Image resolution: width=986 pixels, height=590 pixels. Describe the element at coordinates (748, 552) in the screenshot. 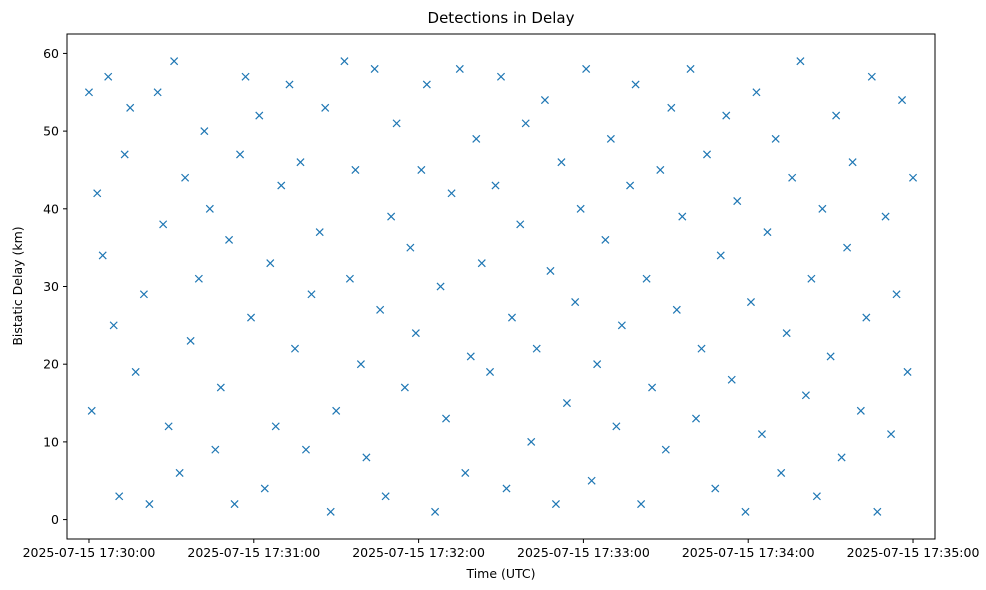

I see `x-tick-label: 2025-07-15 17:34:00` at that location.